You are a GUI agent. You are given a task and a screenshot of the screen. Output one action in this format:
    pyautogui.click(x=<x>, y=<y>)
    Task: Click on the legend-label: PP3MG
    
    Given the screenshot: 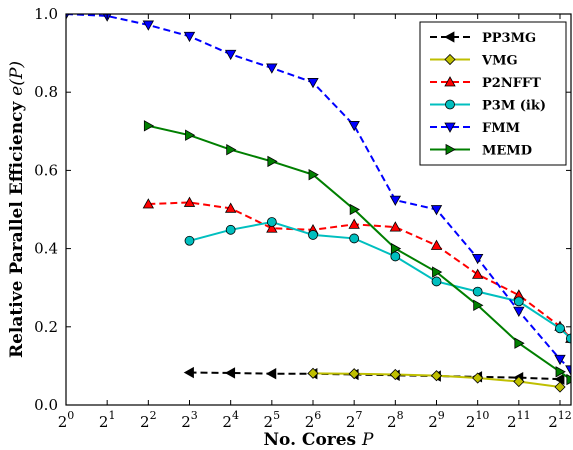 What is the action you would take?
    pyautogui.click(x=509, y=38)
    